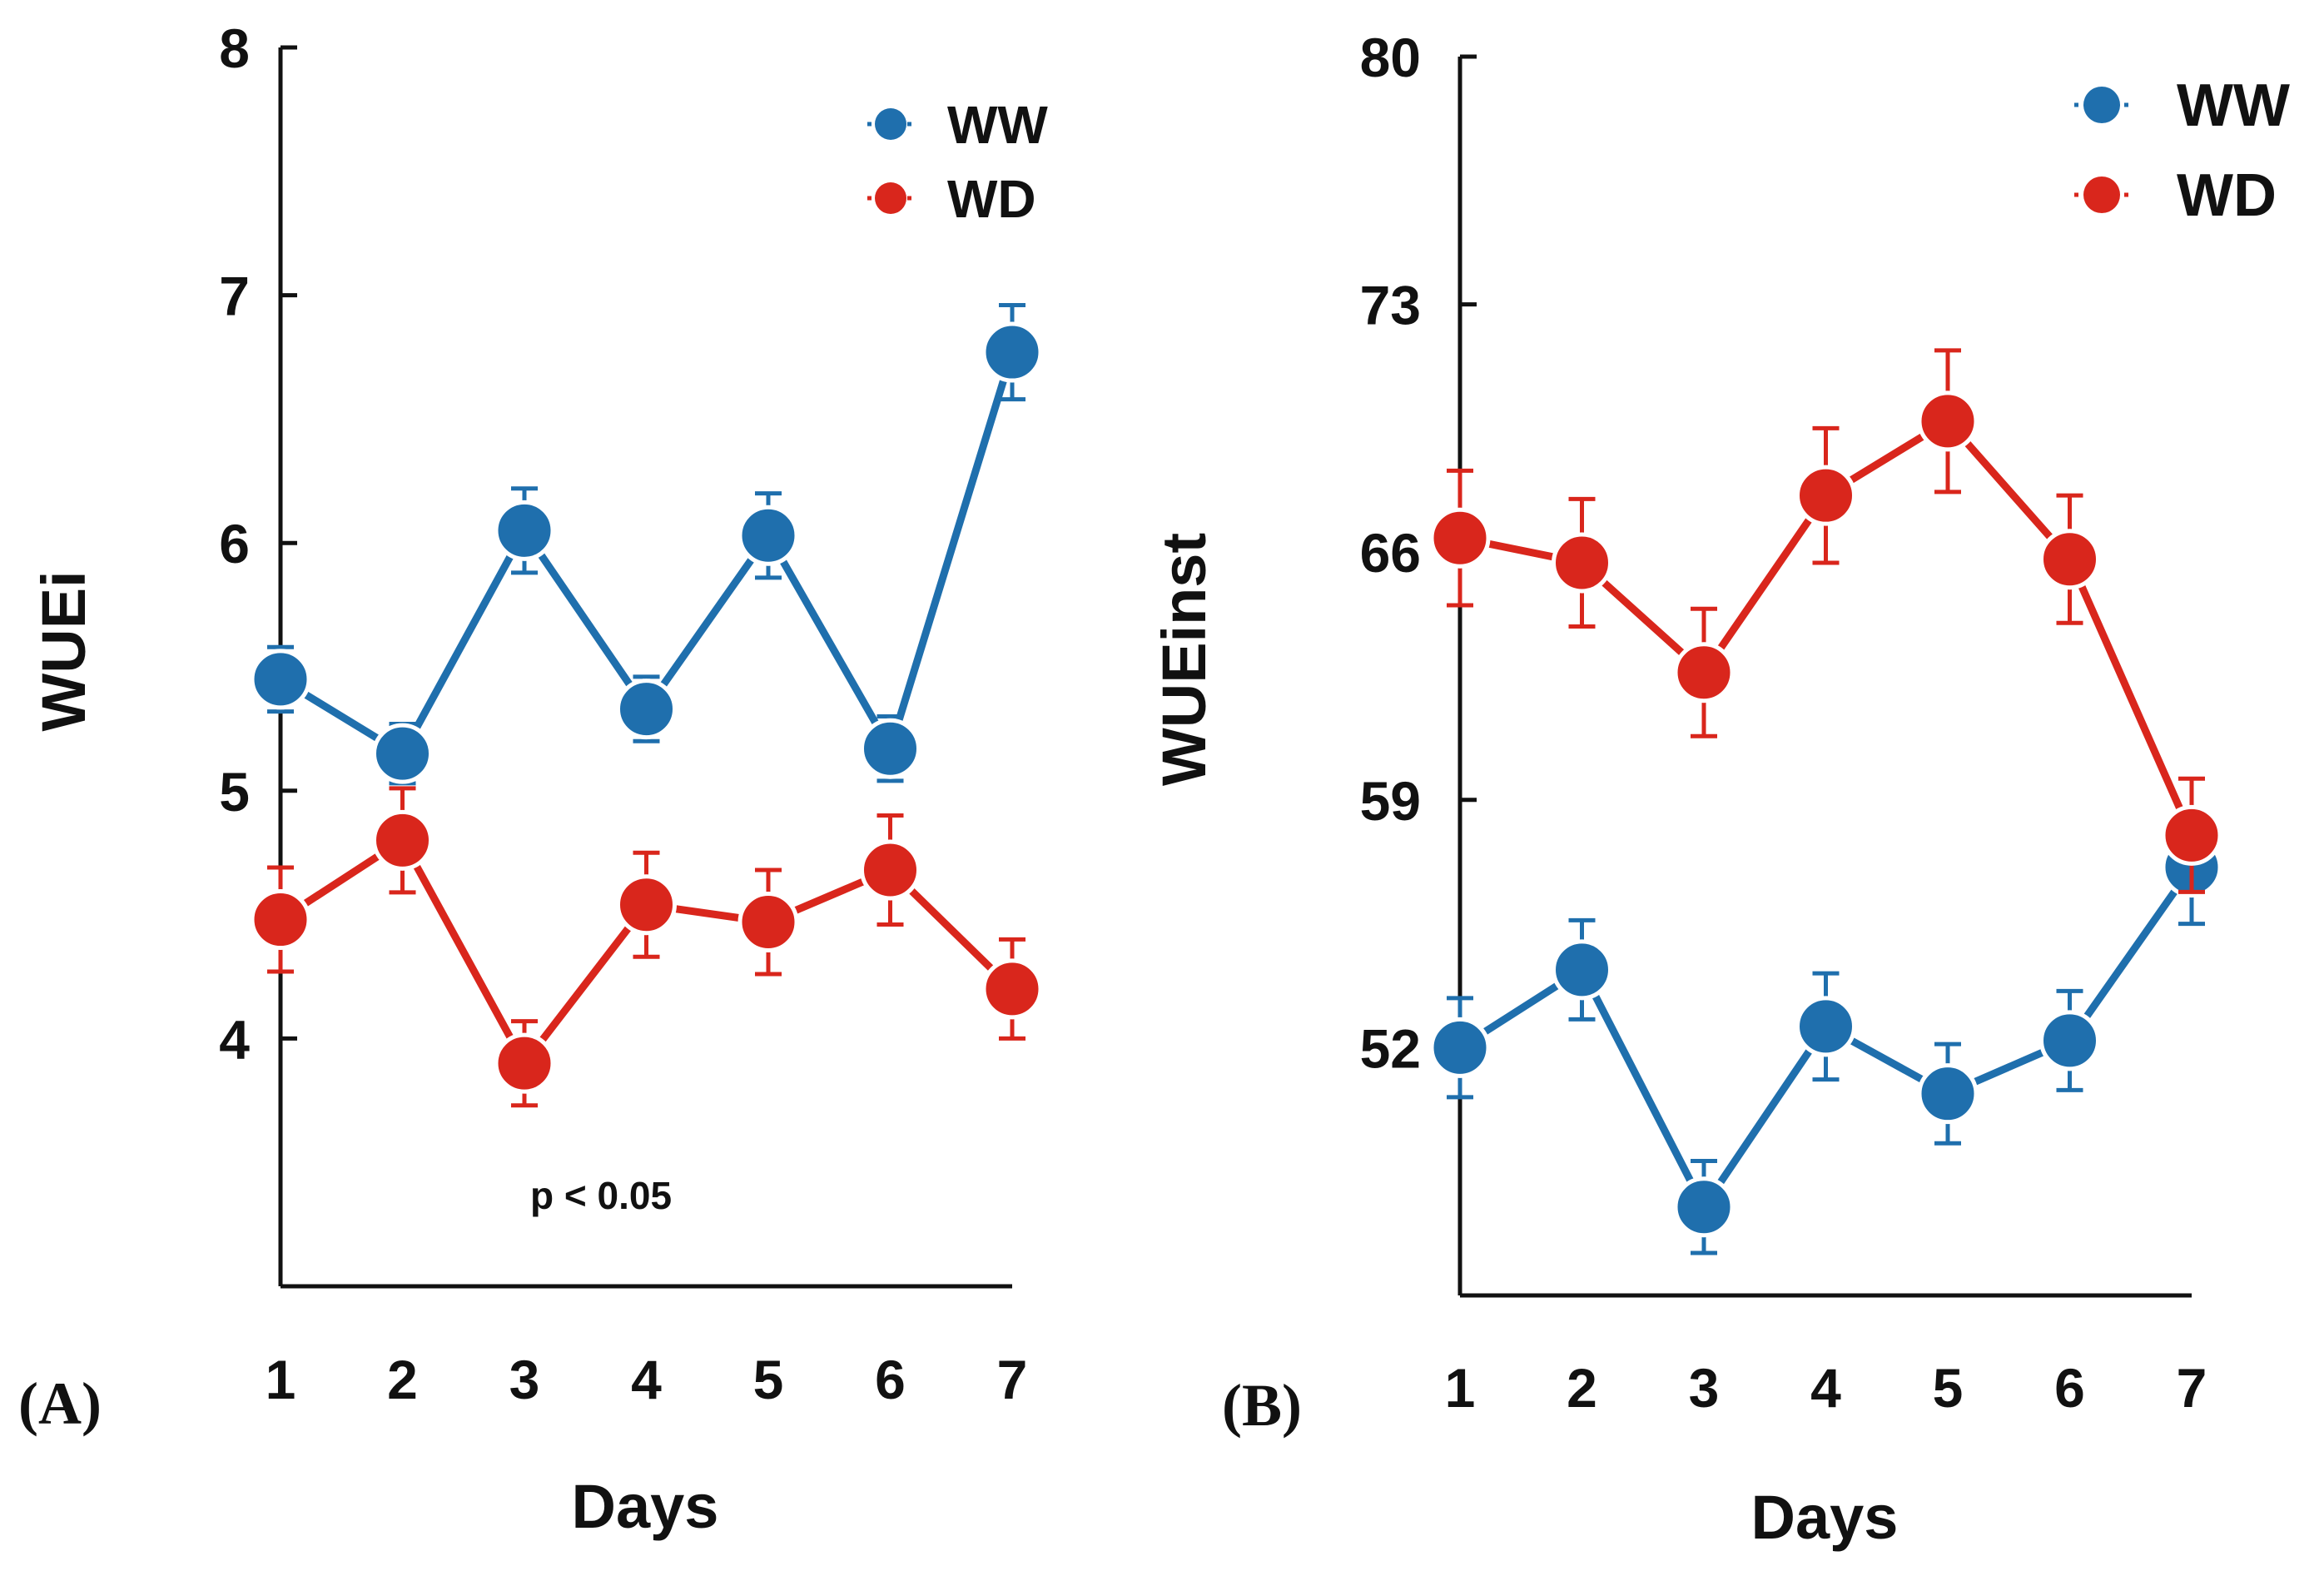 This screenshot has width=2324, height=1571. Describe the element at coordinates (1390, 1048) in the screenshot. I see `y-tick-label: 52` at that location.